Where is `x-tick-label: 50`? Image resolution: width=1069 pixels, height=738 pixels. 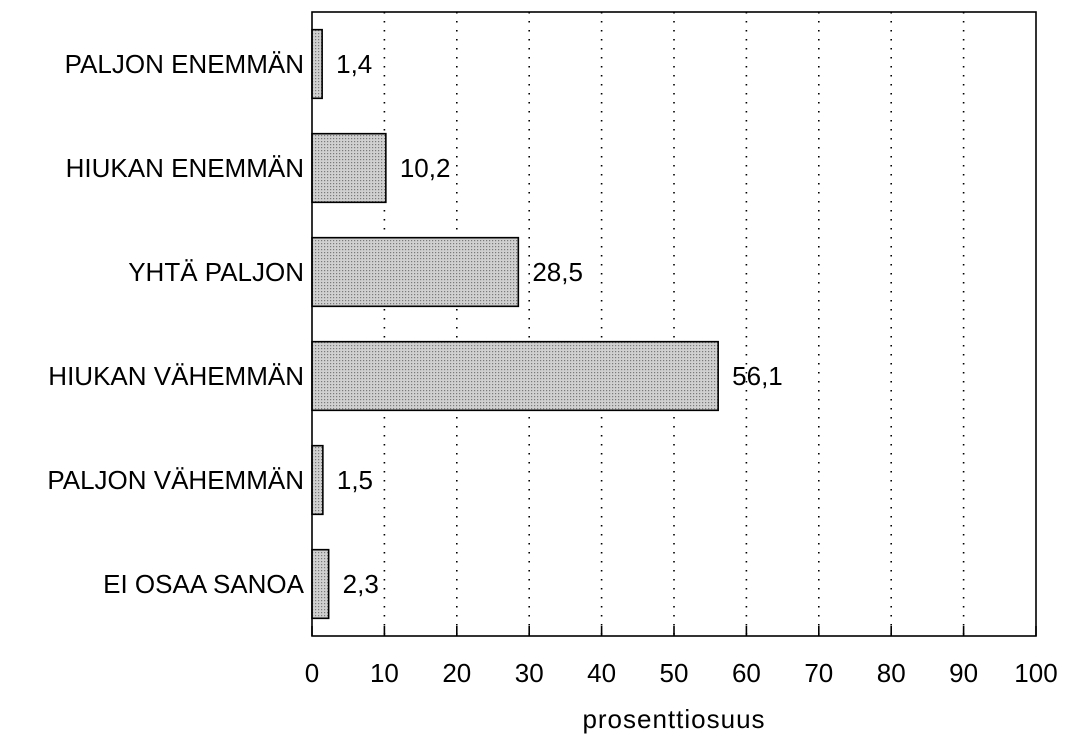
x-tick-label: 50 is located at coordinates (674, 673).